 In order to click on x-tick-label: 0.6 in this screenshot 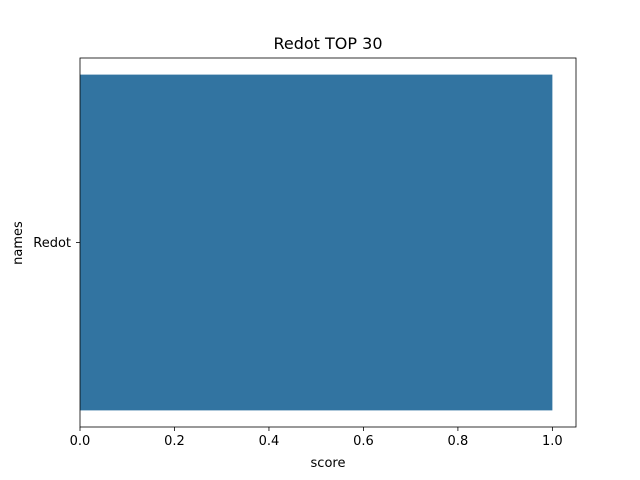, I will do `click(363, 441)`.